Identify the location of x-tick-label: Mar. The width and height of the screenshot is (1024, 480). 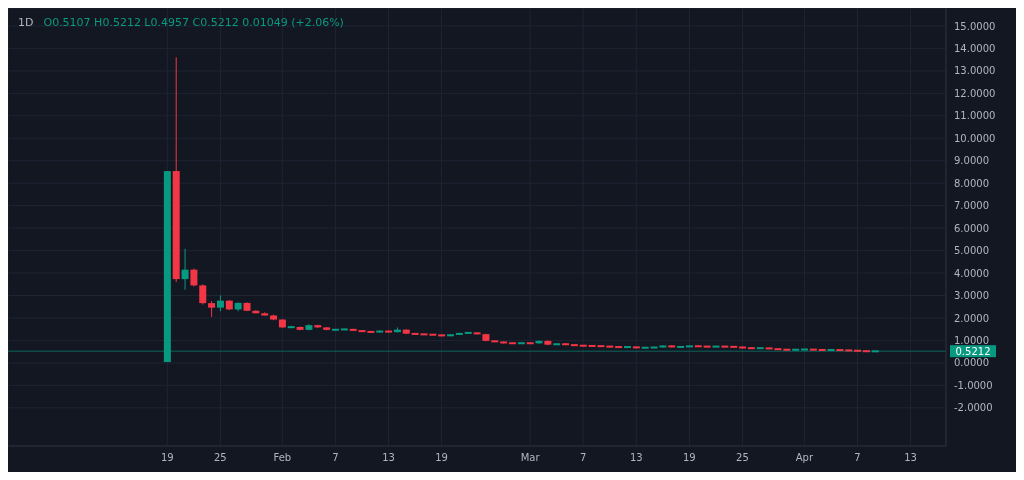
(530, 458).